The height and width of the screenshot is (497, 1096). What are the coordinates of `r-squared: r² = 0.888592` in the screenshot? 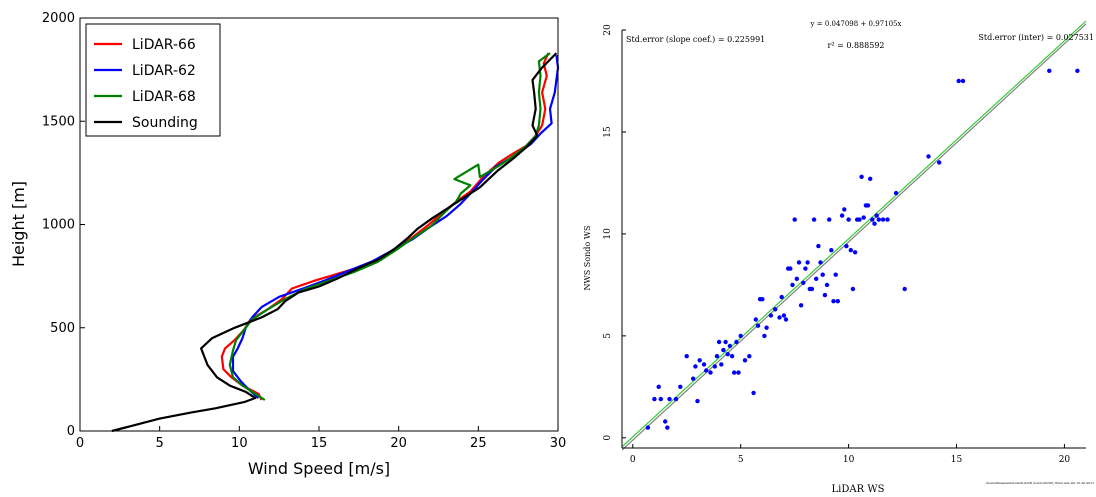 It's located at (856, 45).